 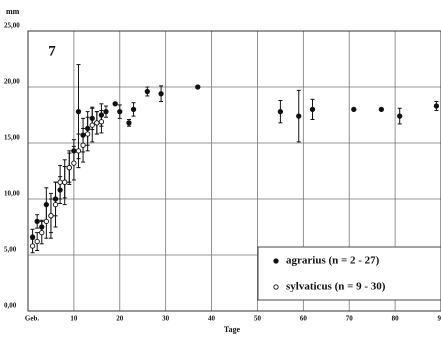 What do you see at coordinates (349, 273) in the screenshot?
I see `legend-box` at bounding box center [349, 273].